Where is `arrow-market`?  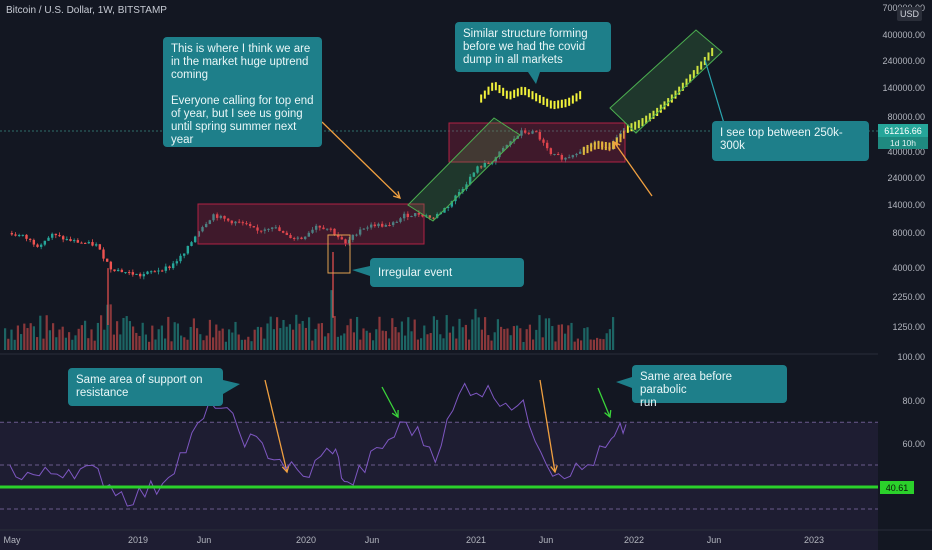 arrow-market is located at coordinates (361, 160).